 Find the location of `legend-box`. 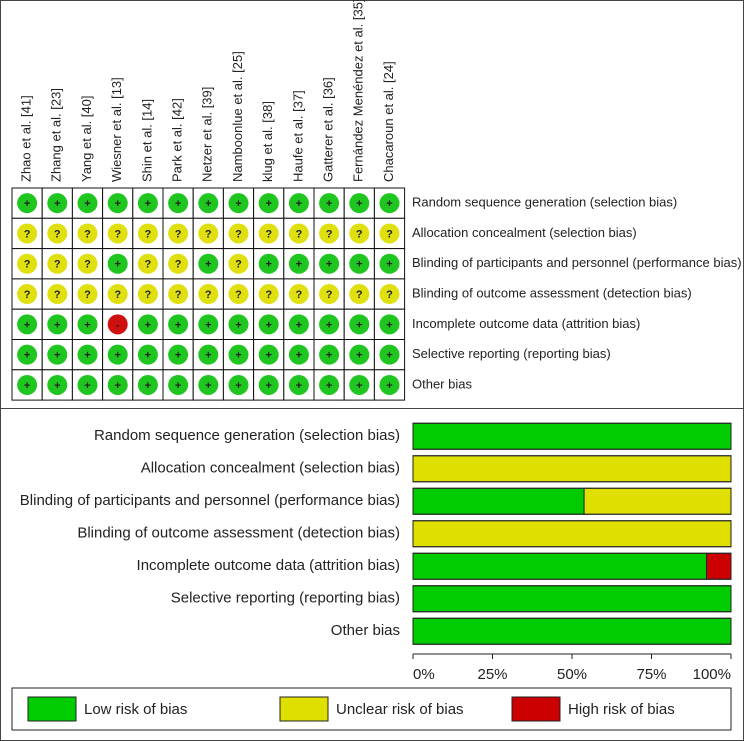

legend-box is located at coordinates (371, 709).